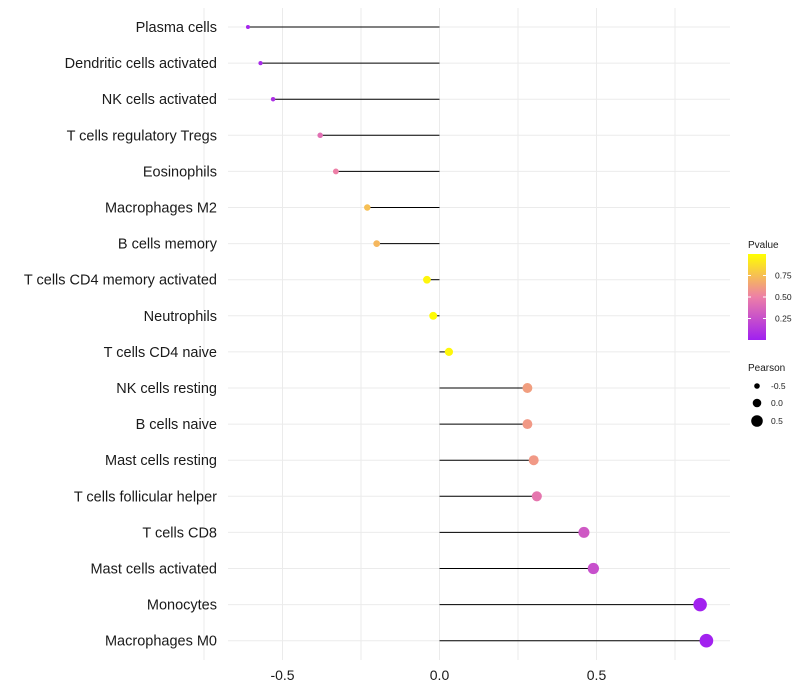 This screenshot has height=700, width=800. Describe the element at coordinates (182, 606) in the screenshot. I see `category-label: Monocytes` at that location.